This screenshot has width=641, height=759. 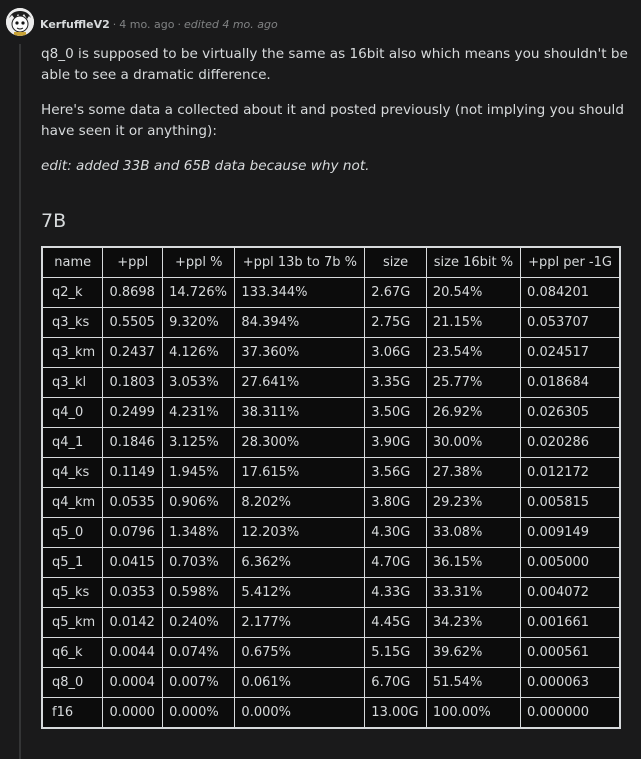 I want to click on table-cell: 0.0796, so click(x=133, y=532).